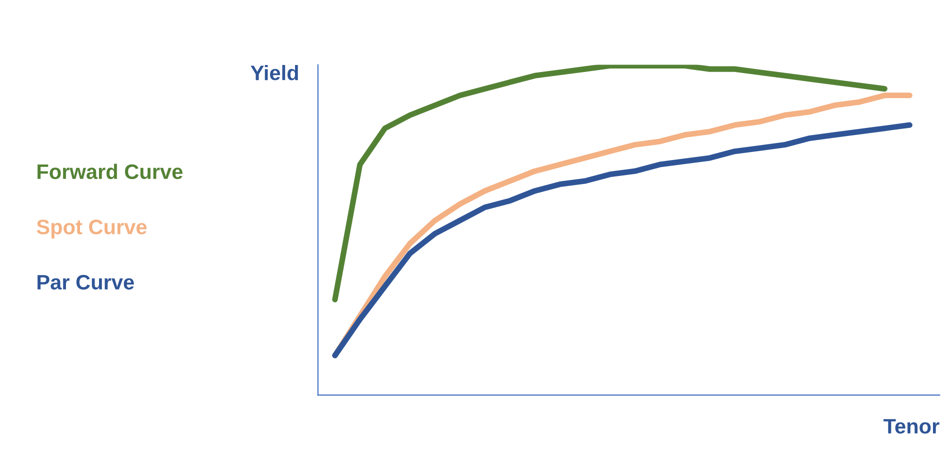 This screenshot has height=453, width=952. Describe the element at coordinates (912, 426) in the screenshot. I see `x-axis-title: Tenor` at that location.